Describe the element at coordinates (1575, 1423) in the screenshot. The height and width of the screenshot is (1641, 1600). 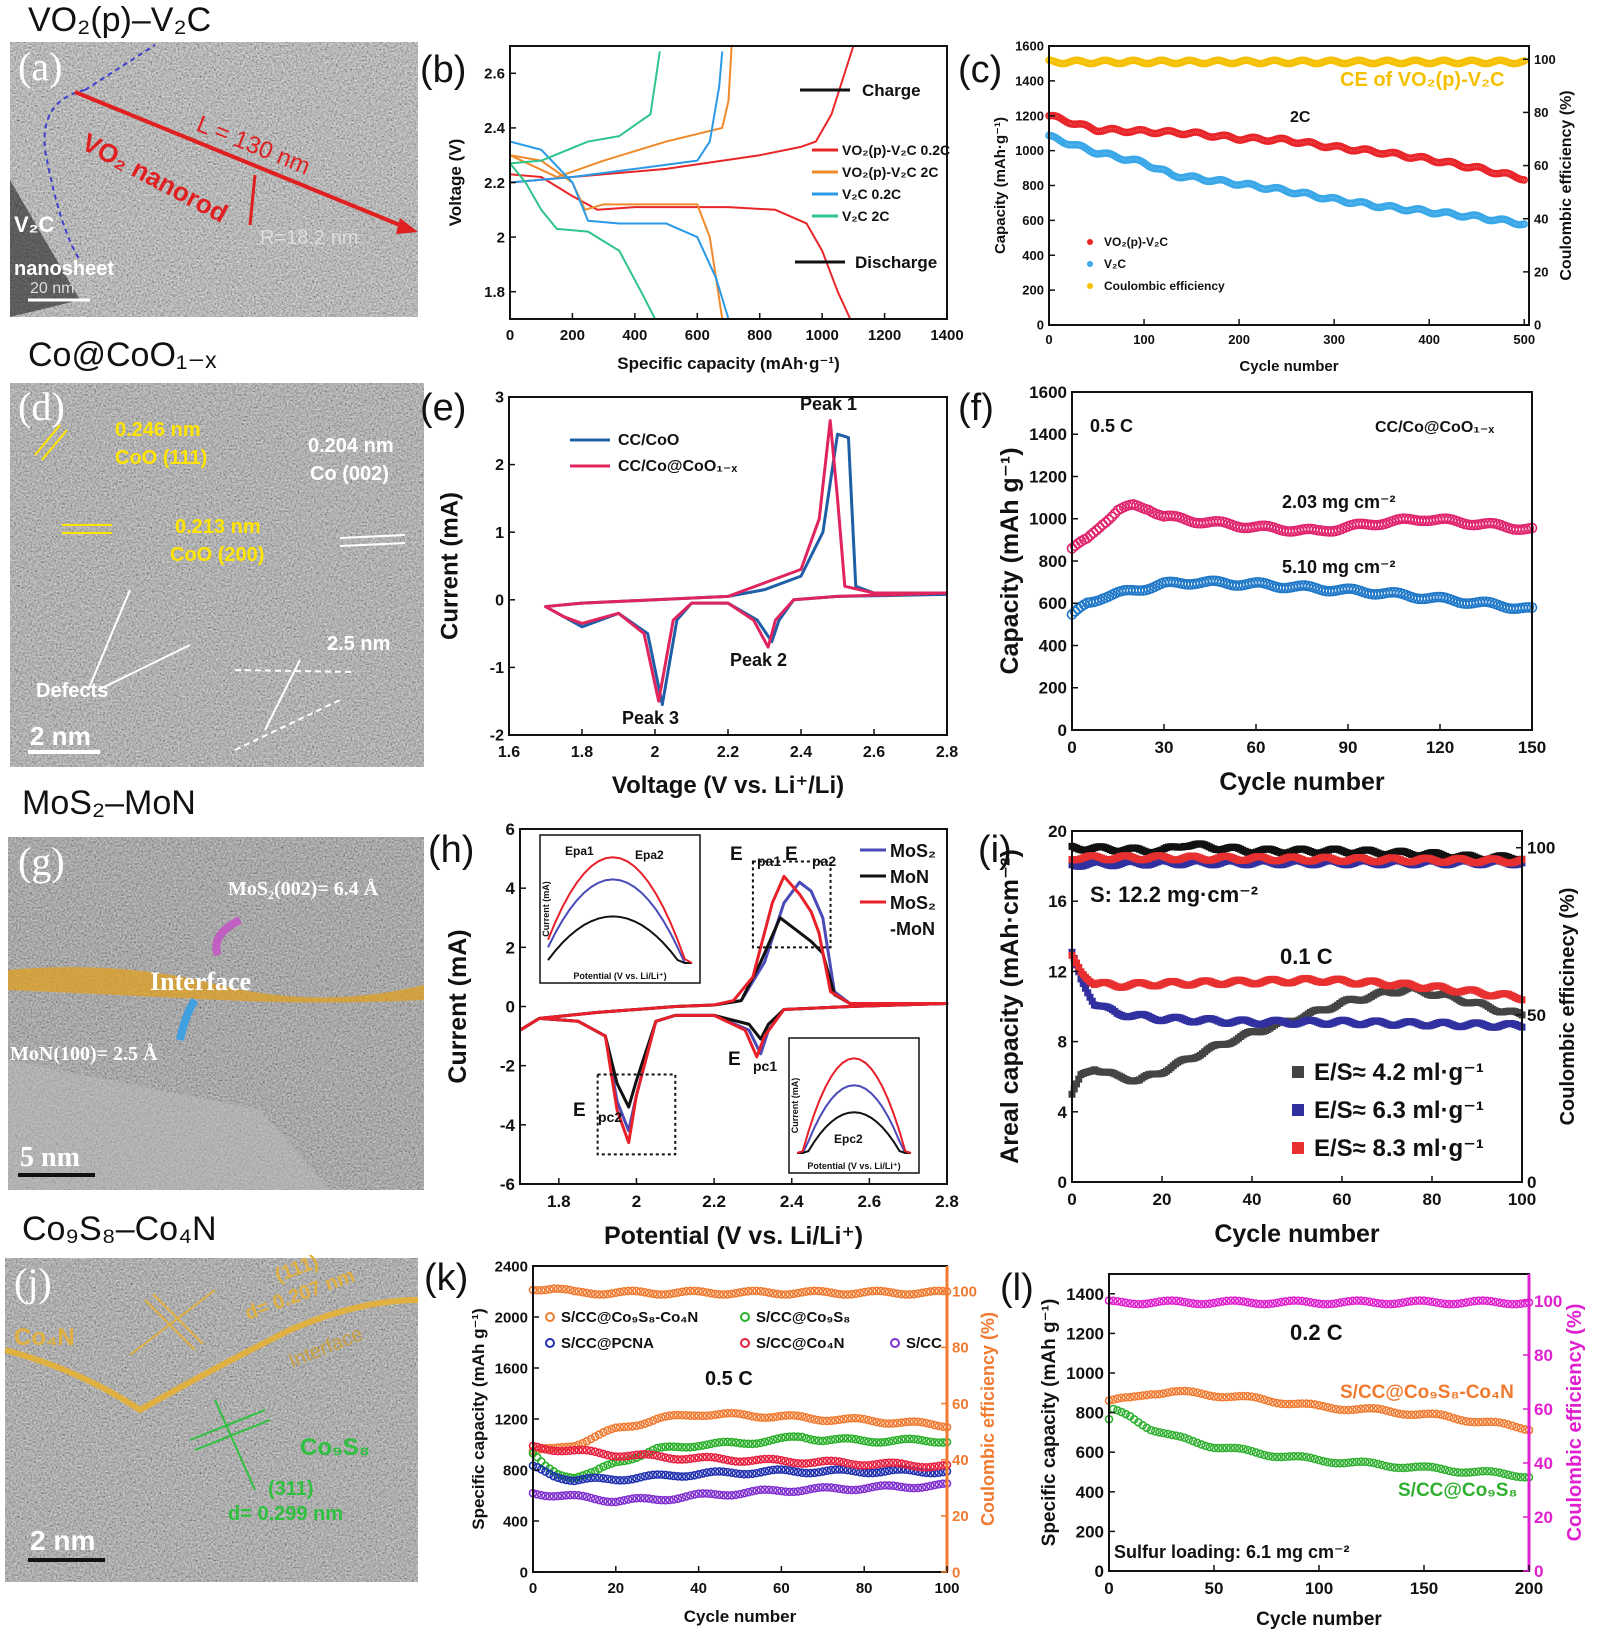
I see `y2-axis-label: Coulombic efficiency (%)` at that location.